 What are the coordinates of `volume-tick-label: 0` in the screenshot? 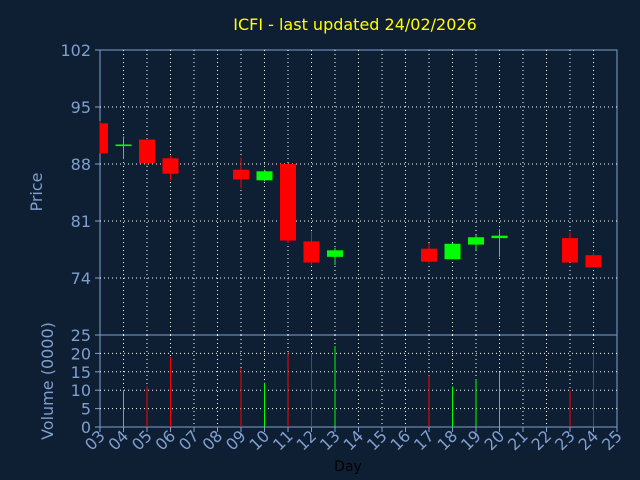 It's located at (86, 427).